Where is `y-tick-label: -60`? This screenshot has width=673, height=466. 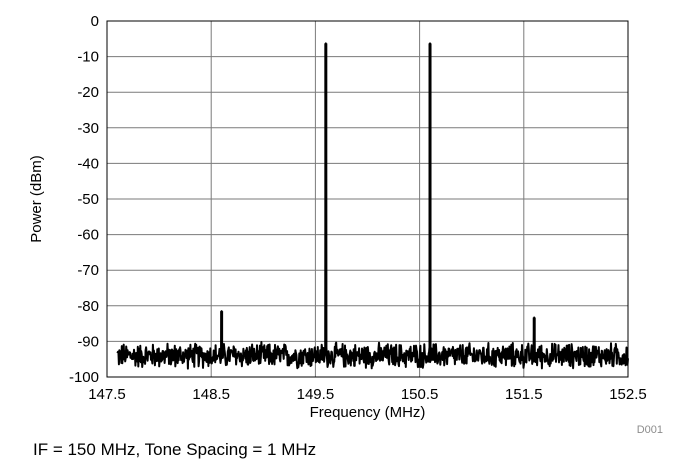 y-tick-label: -60 is located at coordinates (88, 235).